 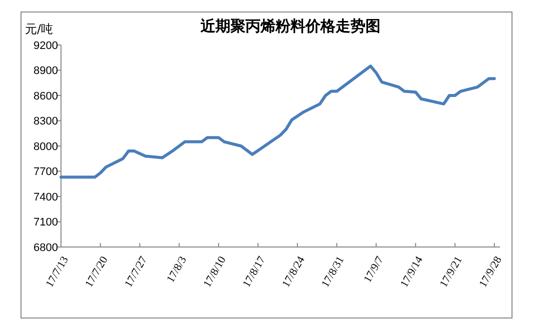 What do you see at coordinates (46, 248) in the screenshot?
I see `y-tick-label: 6800` at bounding box center [46, 248].